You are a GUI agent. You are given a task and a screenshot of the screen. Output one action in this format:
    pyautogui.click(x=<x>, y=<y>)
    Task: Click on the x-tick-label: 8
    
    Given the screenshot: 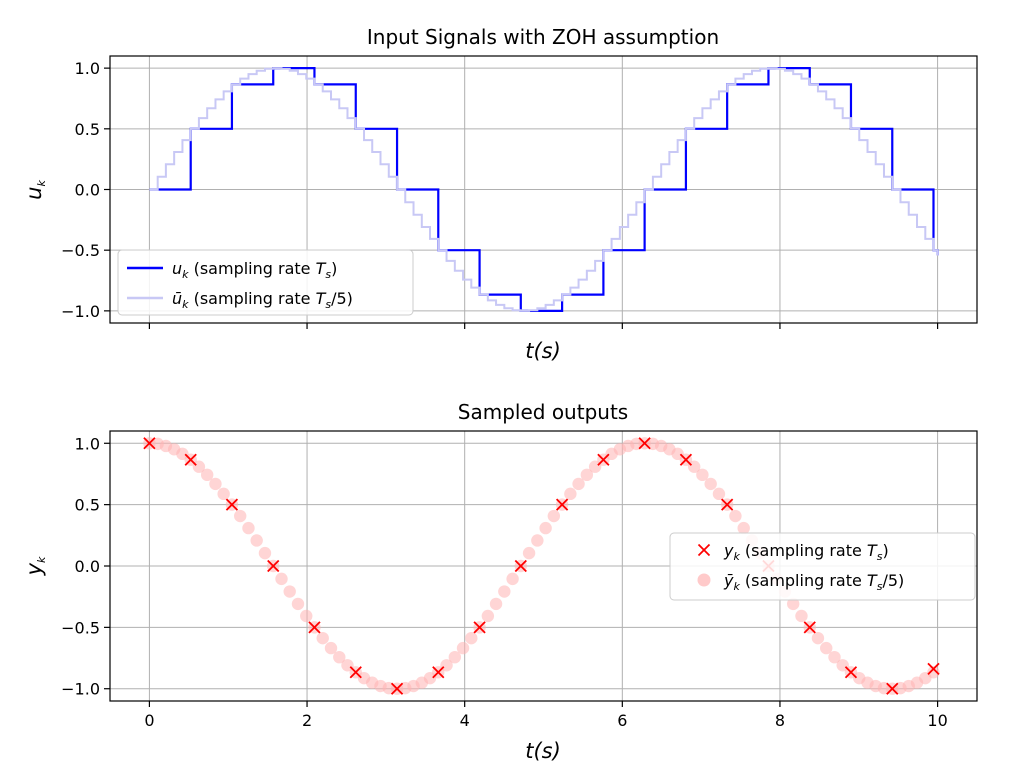 What is the action you would take?
    pyautogui.click(x=780, y=720)
    